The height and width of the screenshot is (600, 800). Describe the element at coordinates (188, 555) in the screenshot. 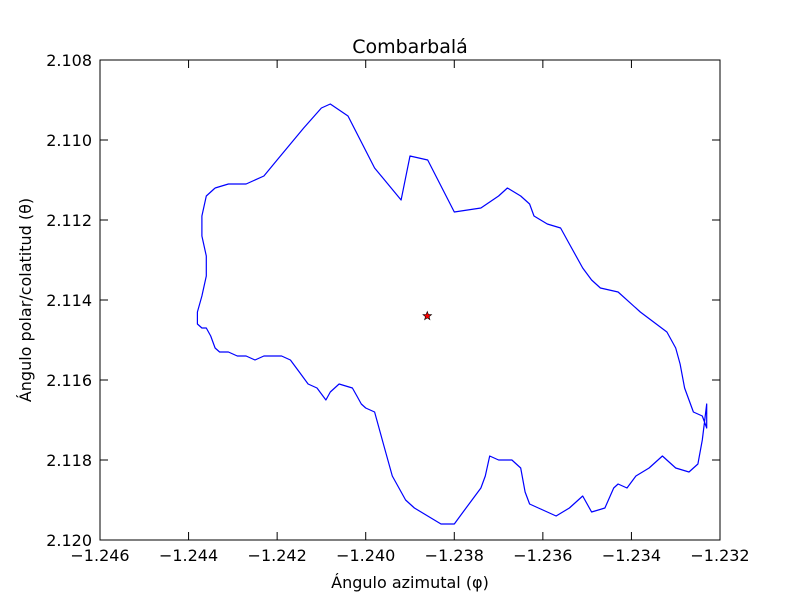

I see `x-tick-label: −1.244` at that location.